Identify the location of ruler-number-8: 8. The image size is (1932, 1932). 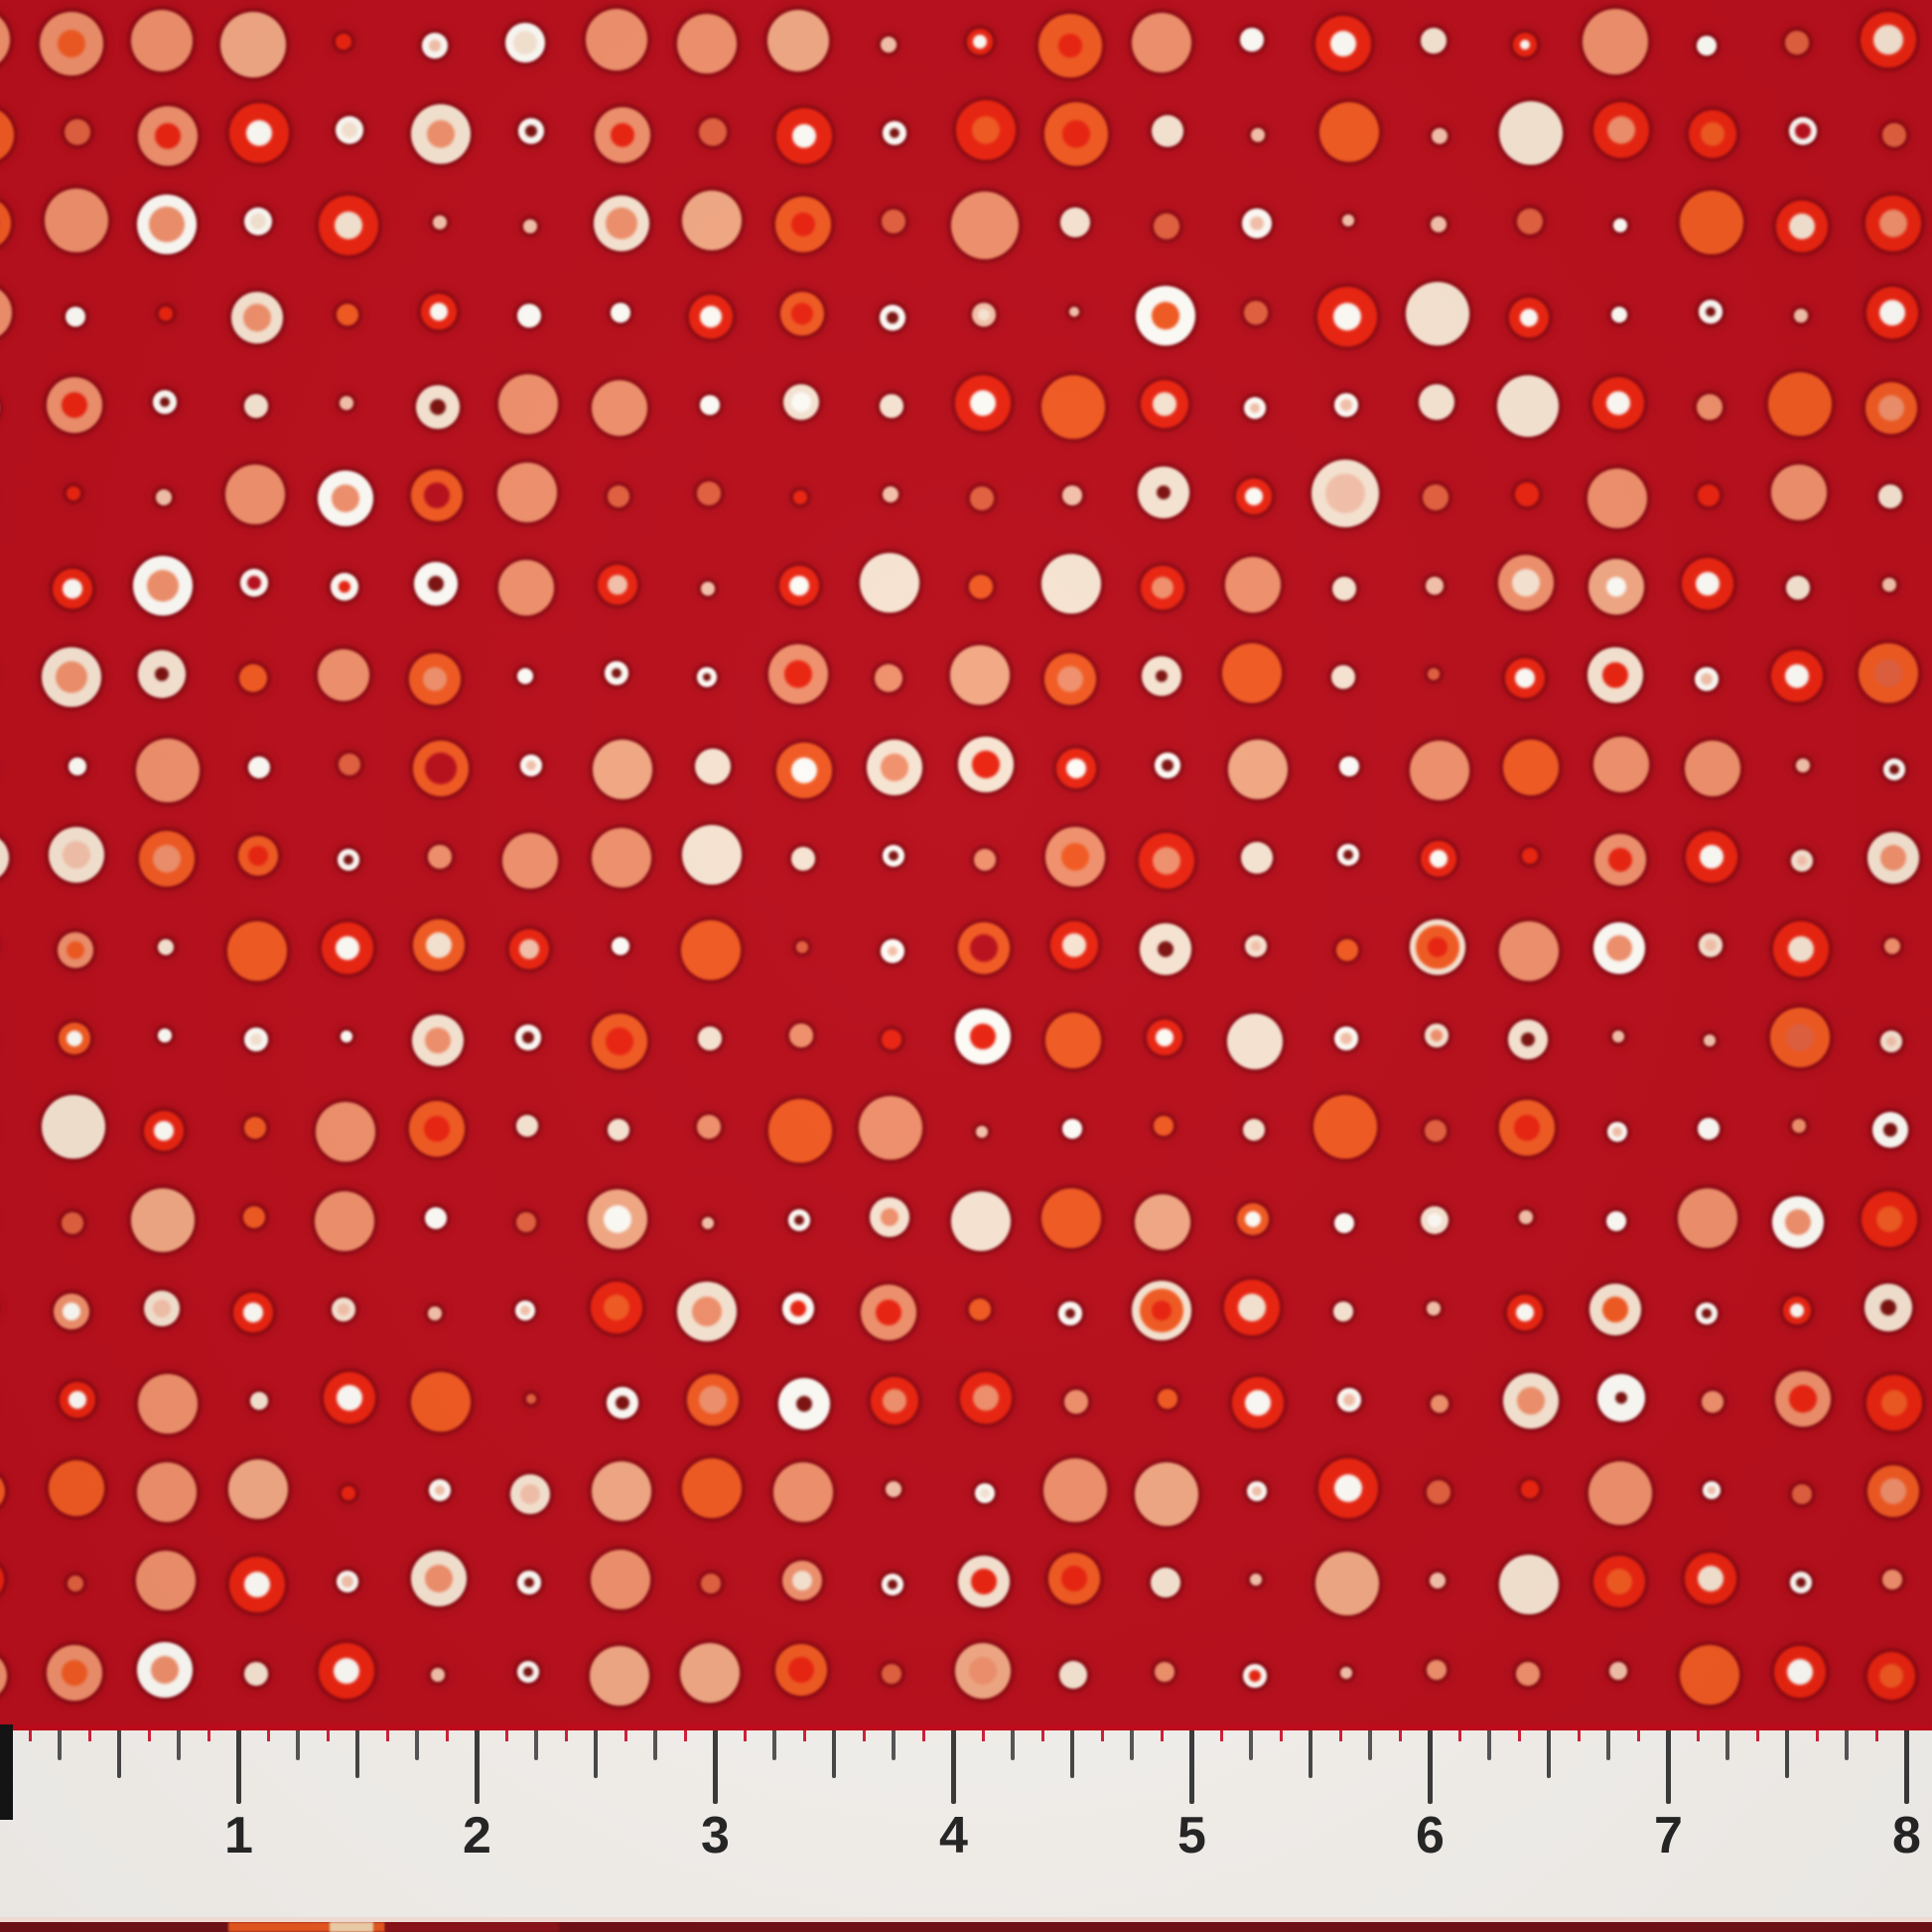
(1907, 1836).